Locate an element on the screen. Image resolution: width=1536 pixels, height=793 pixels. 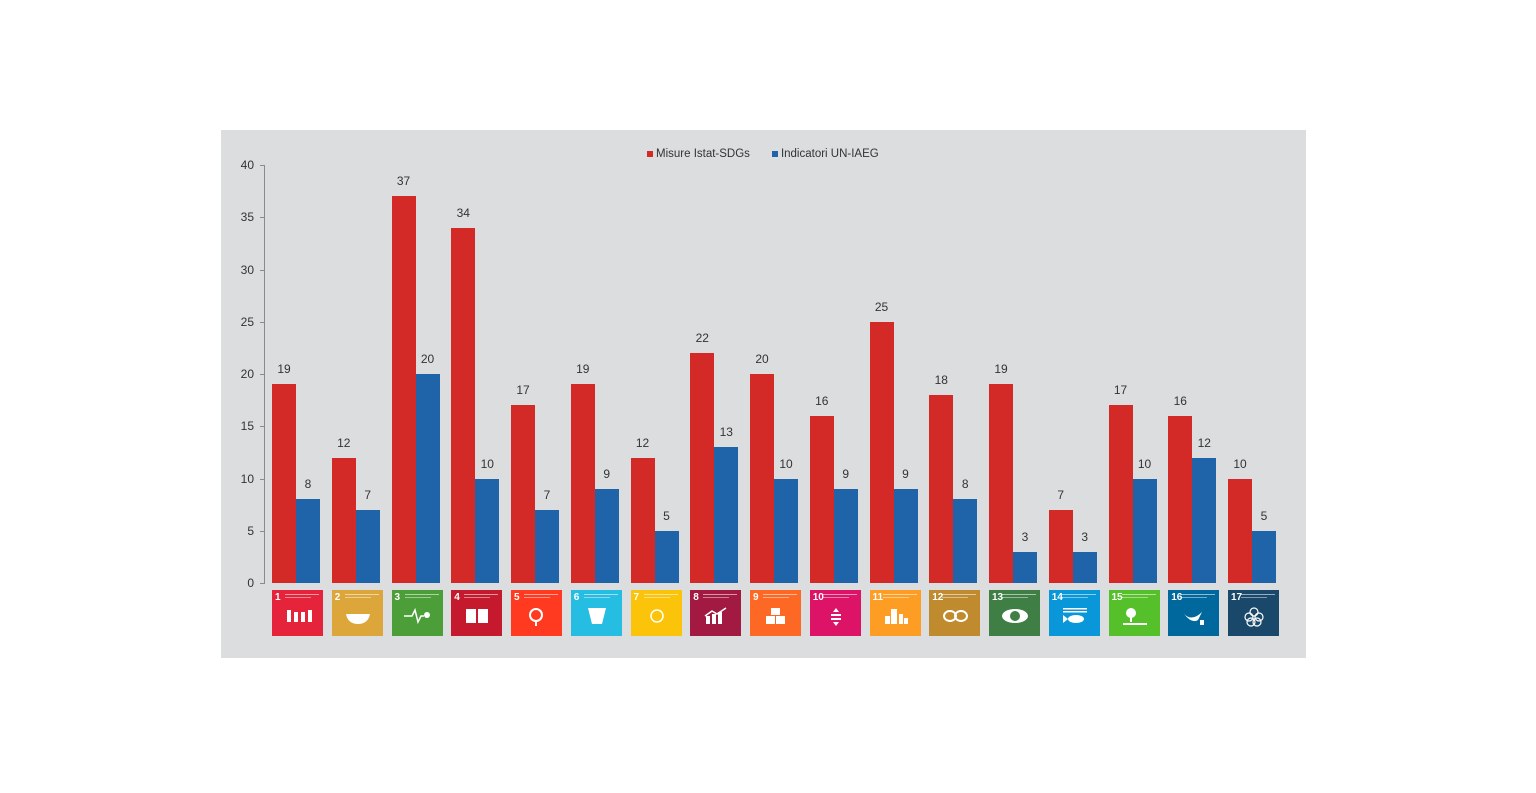
sdg-number: 4 is located at coordinates (457, 597).